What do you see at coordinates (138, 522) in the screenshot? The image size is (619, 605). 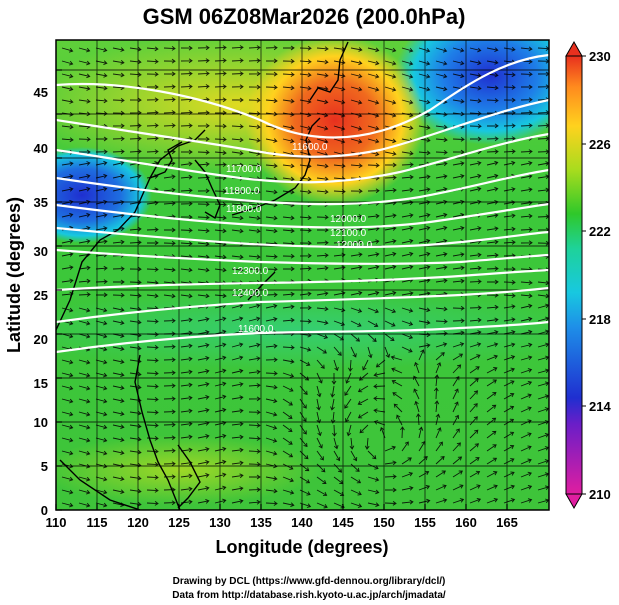 I see `x-tick-label: 120` at bounding box center [138, 522].